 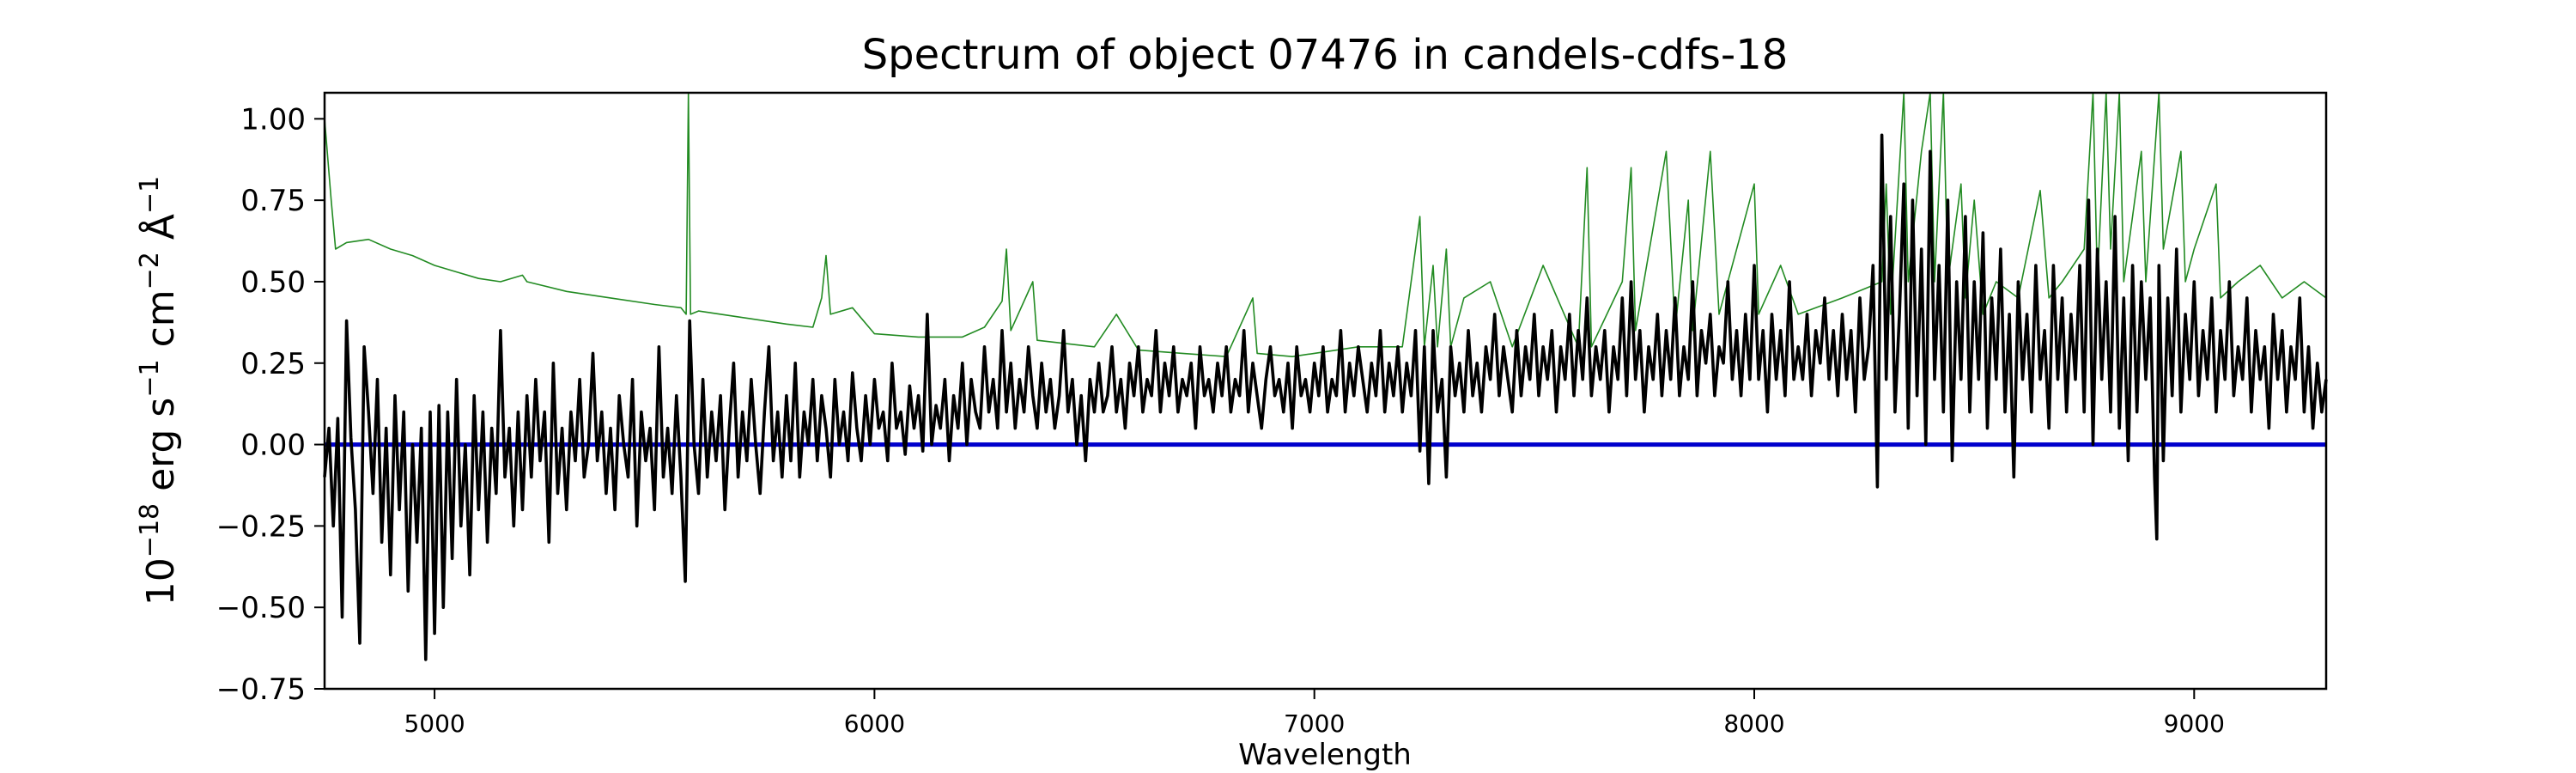 I want to click on y-axis-label-exponent: −2, so click(x=150, y=270).